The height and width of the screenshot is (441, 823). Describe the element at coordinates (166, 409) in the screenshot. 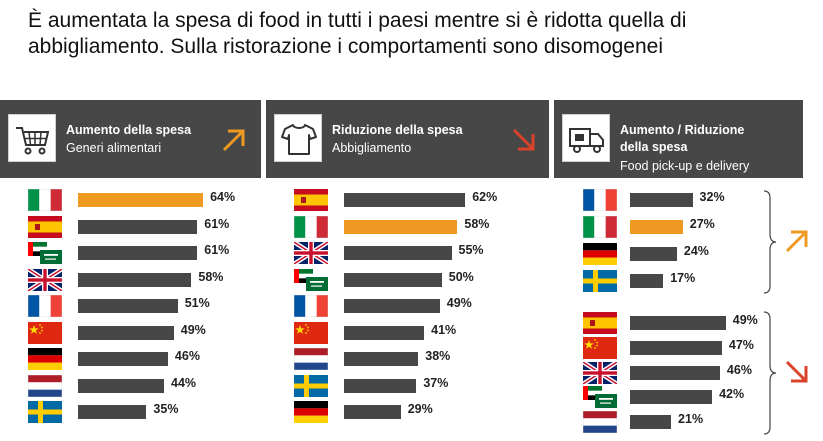

I see `bar-value-label: 35%` at that location.